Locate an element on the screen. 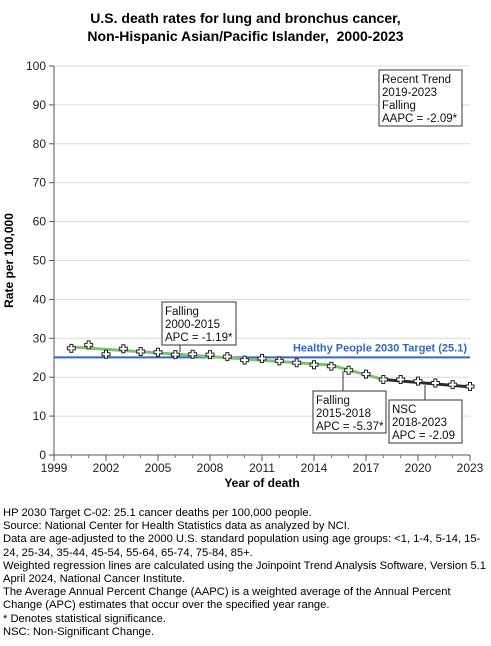 The image size is (491, 646). annotation-text: 2015-2018 is located at coordinates (343, 414).